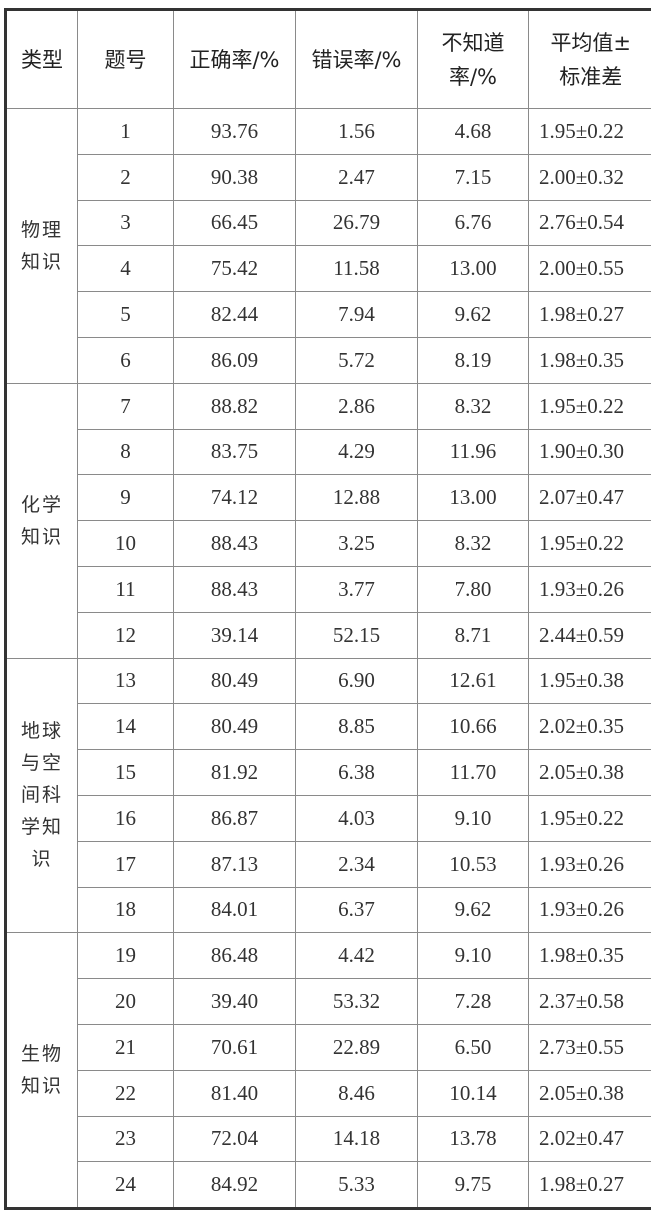 The image size is (651, 1212). What do you see at coordinates (234, 59) in the screenshot?
I see `header-correct-rate: 正确率/%` at bounding box center [234, 59].